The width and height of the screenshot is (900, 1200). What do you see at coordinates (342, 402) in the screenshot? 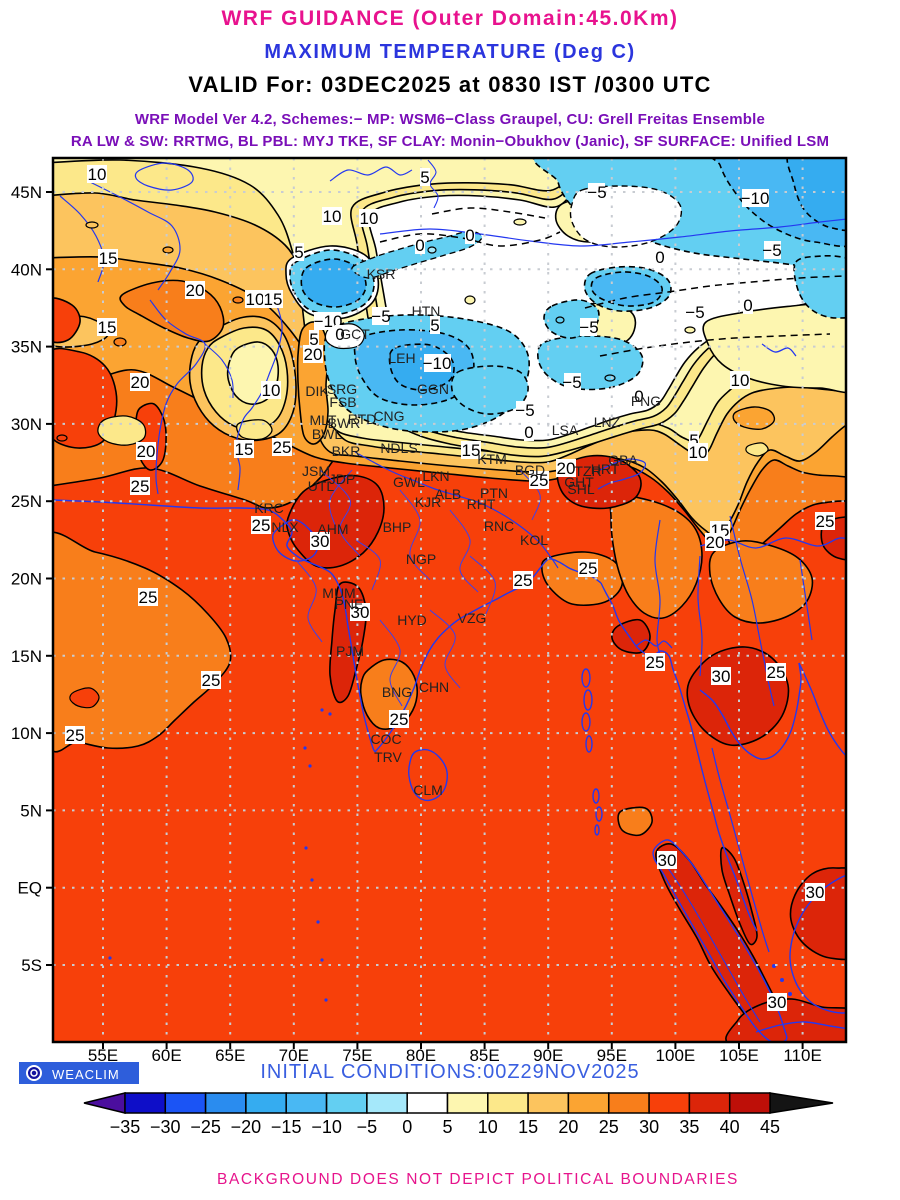
I see `svg-text: FSB` at bounding box center [342, 402].